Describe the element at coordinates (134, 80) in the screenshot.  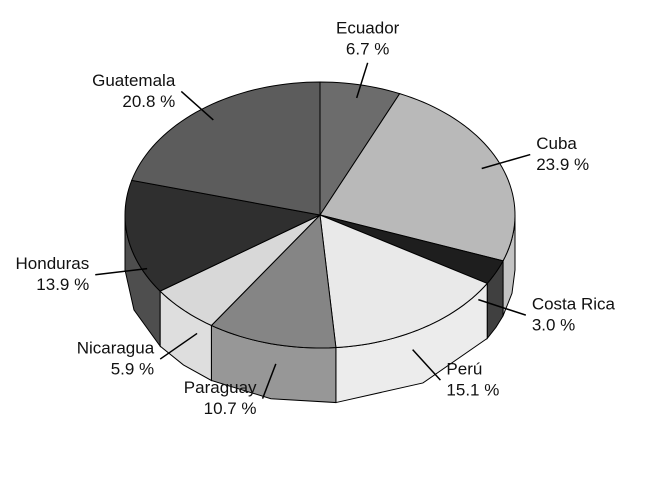
I see `slice-label: Guatemala` at that location.